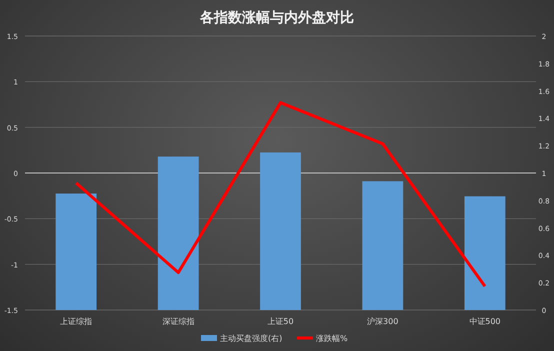 This screenshot has height=351, width=554. I want to click on legend-label: 涨跌幅%, so click(332, 338).